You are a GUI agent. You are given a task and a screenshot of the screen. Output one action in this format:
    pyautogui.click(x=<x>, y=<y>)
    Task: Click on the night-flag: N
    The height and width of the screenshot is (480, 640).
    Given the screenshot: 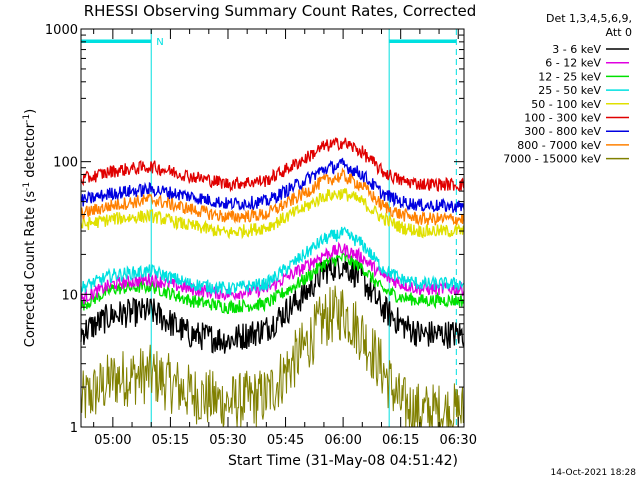 What is the action you would take?
    pyautogui.click(x=159, y=42)
    